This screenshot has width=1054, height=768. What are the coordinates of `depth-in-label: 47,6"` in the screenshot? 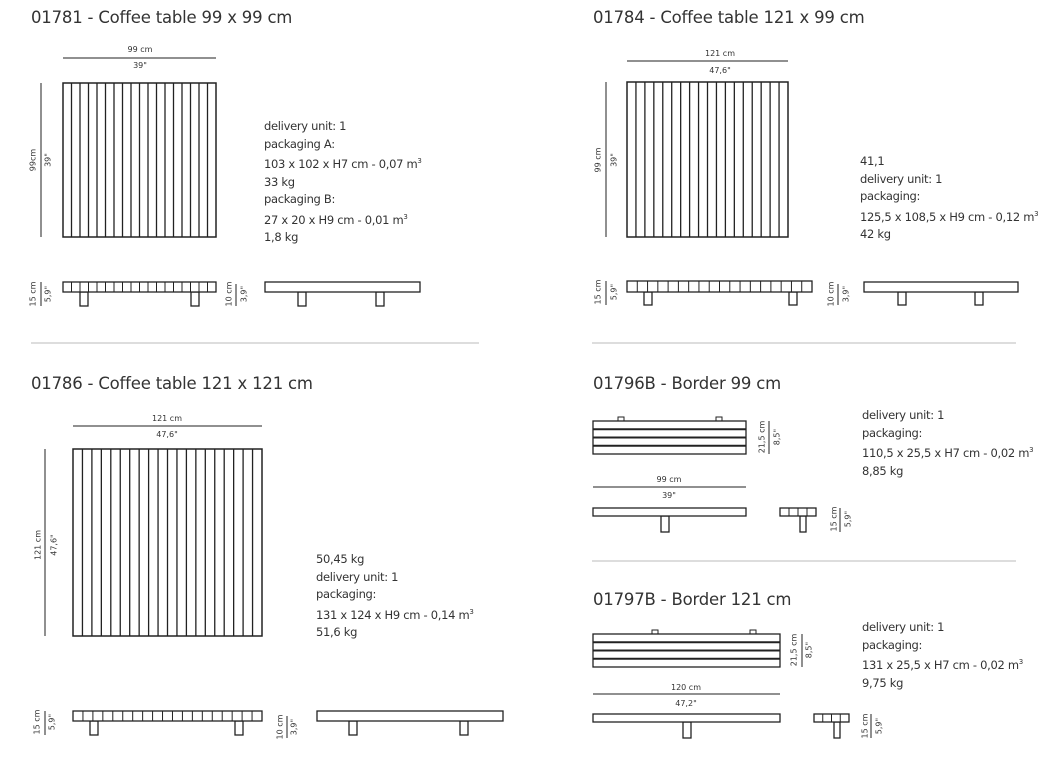 It's located at (54, 545).